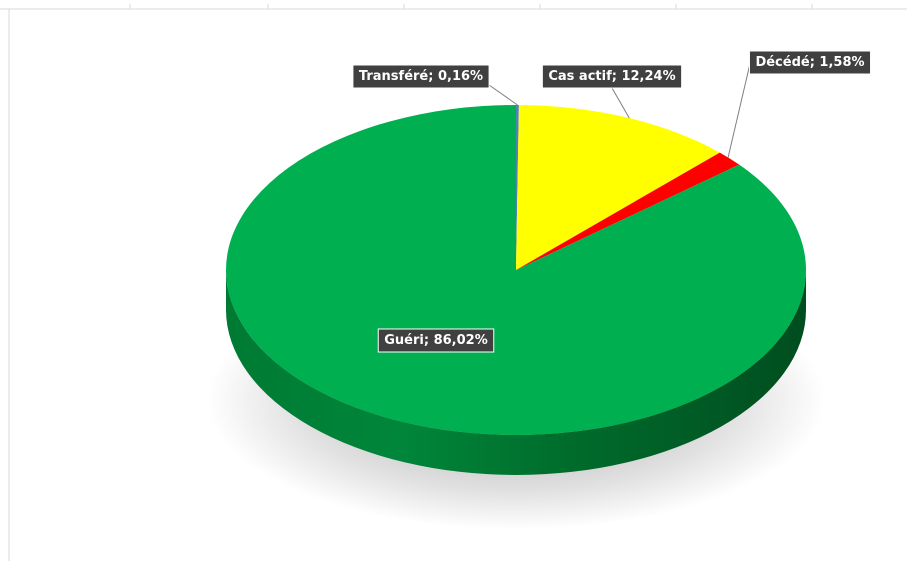 The width and height of the screenshot is (907, 561). Describe the element at coordinates (628, 211) in the screenshot. I see `pie-slice-d-c-d-` at that location.